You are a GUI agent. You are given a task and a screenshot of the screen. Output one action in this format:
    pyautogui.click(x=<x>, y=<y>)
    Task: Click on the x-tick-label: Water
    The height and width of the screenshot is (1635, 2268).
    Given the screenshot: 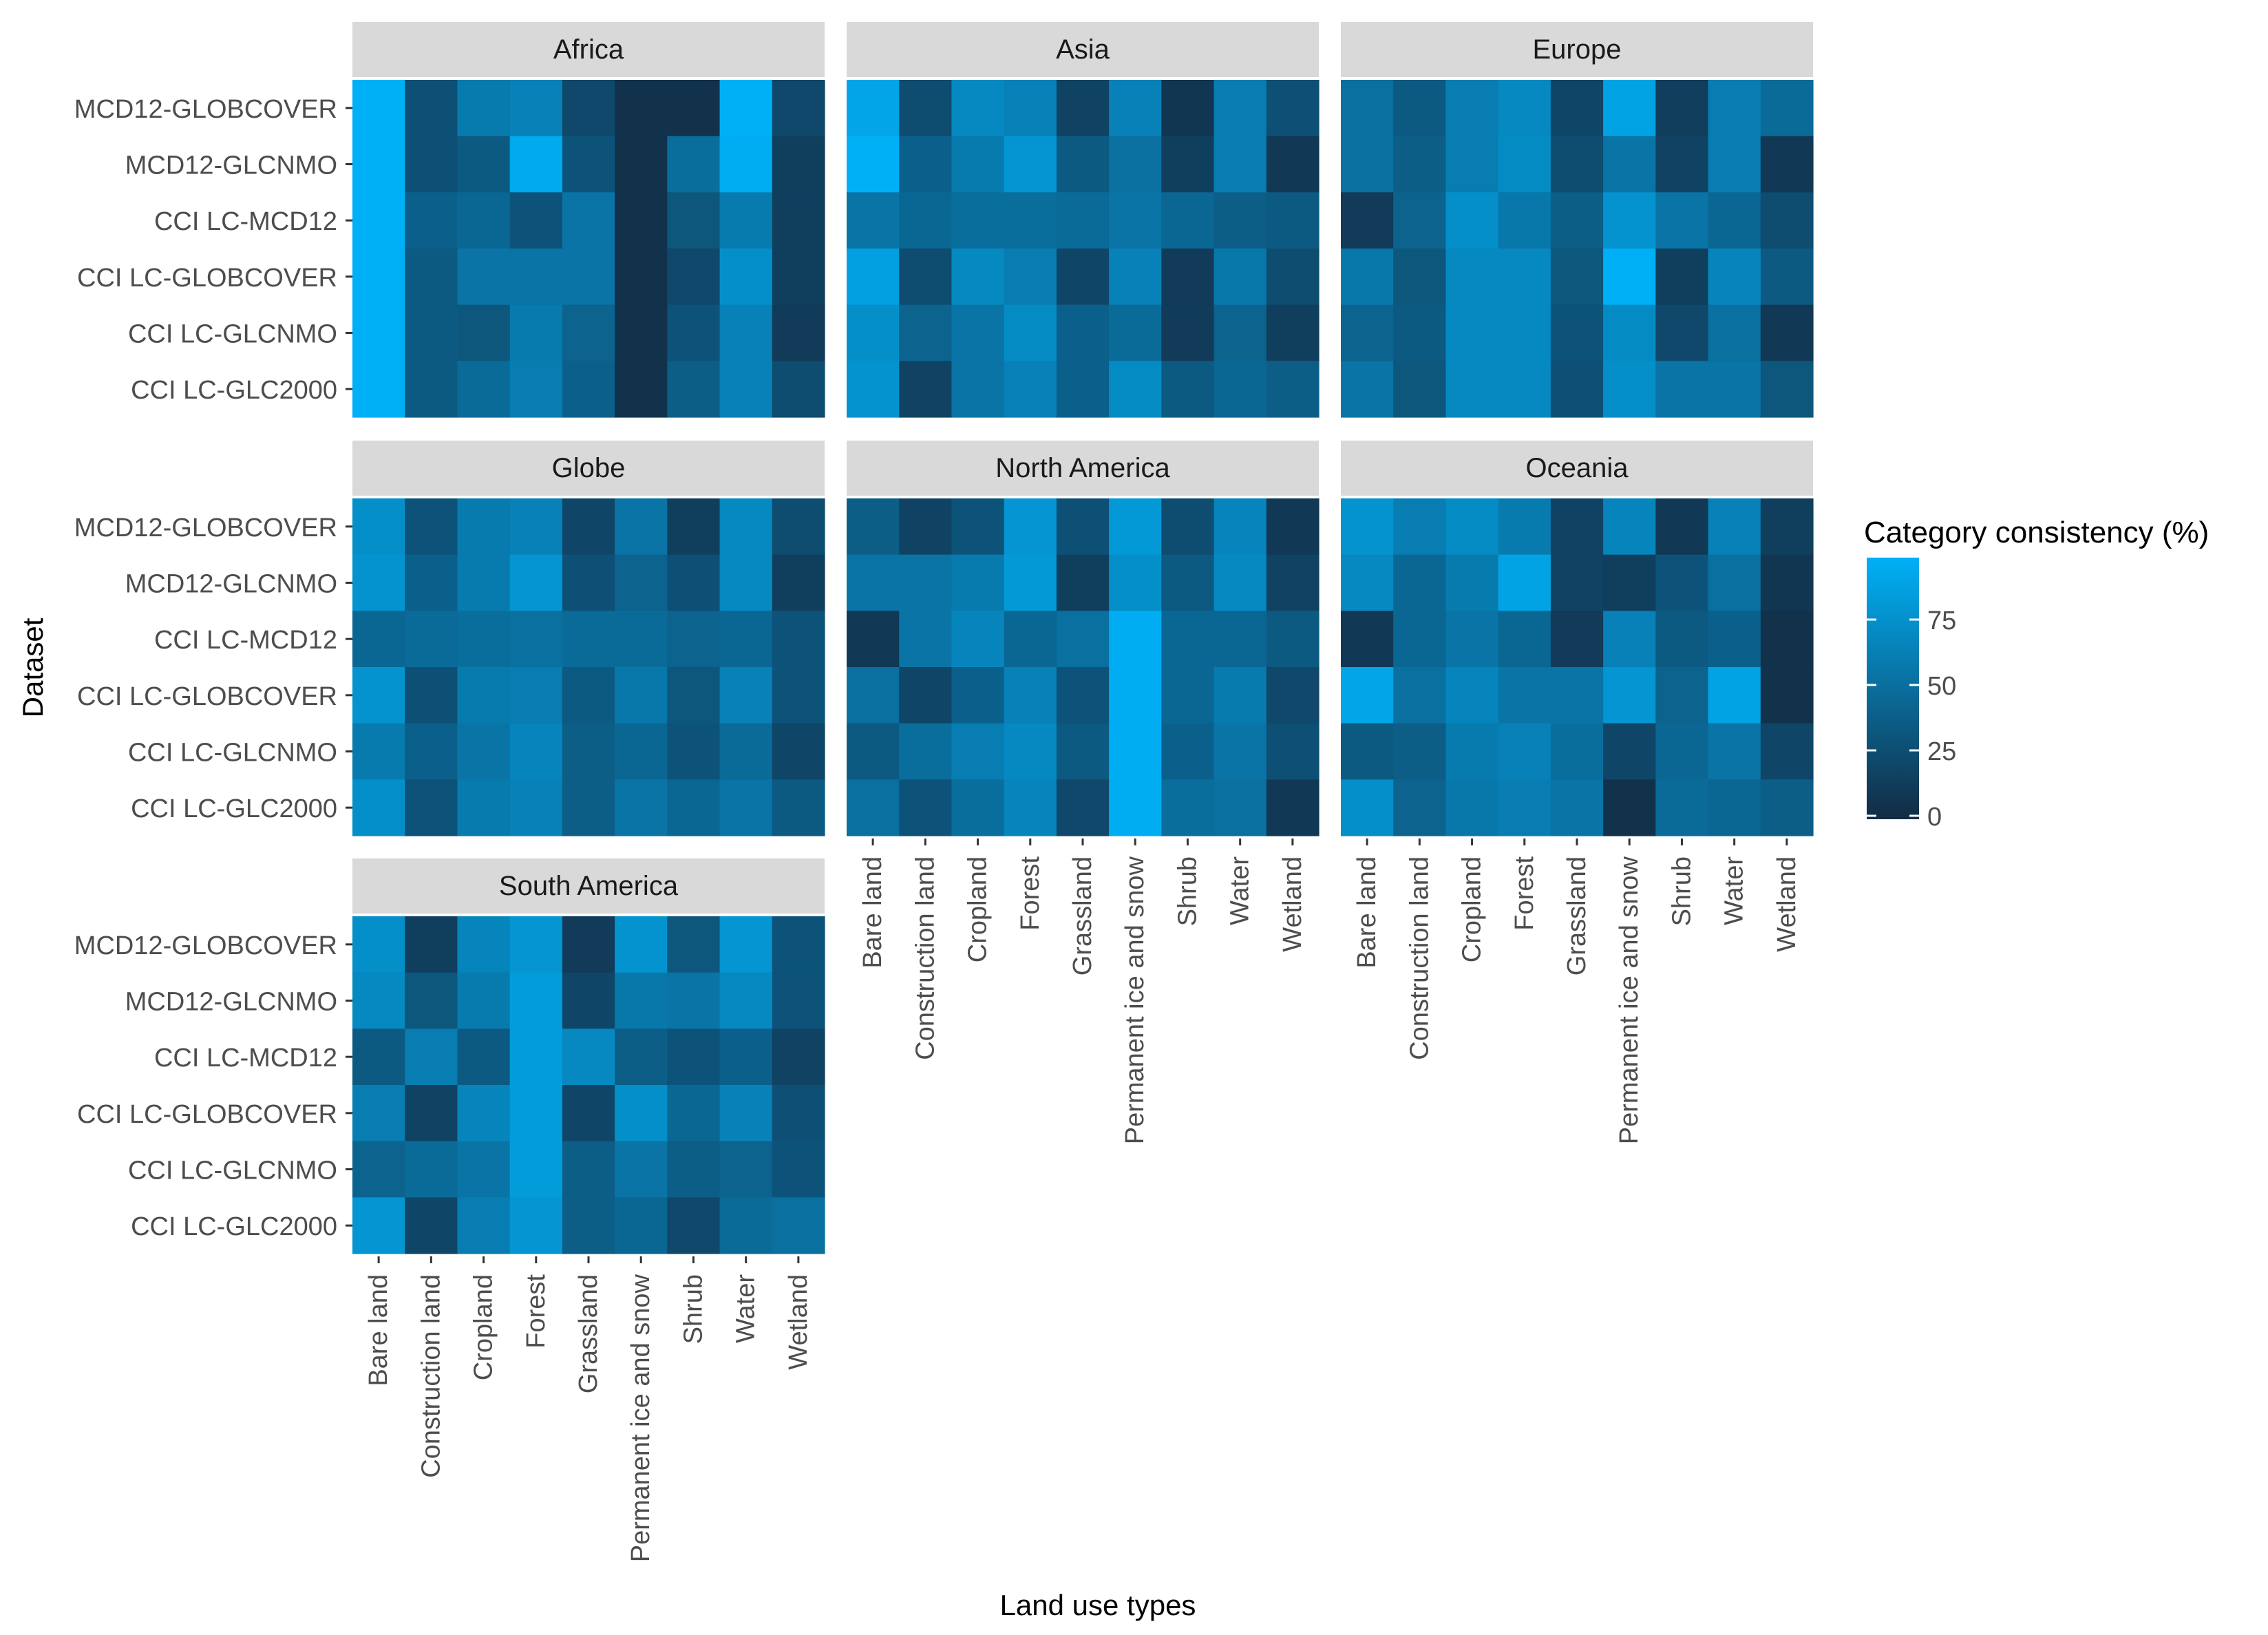 What is the action you would take?
    pyautogui.click(x=1241, y=890)
    